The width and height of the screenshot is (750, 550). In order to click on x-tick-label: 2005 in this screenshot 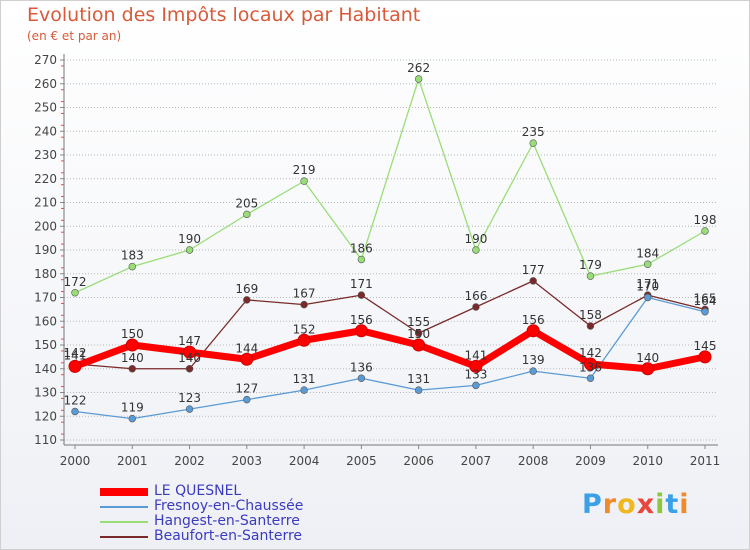, I will do `click(361, 461)`.